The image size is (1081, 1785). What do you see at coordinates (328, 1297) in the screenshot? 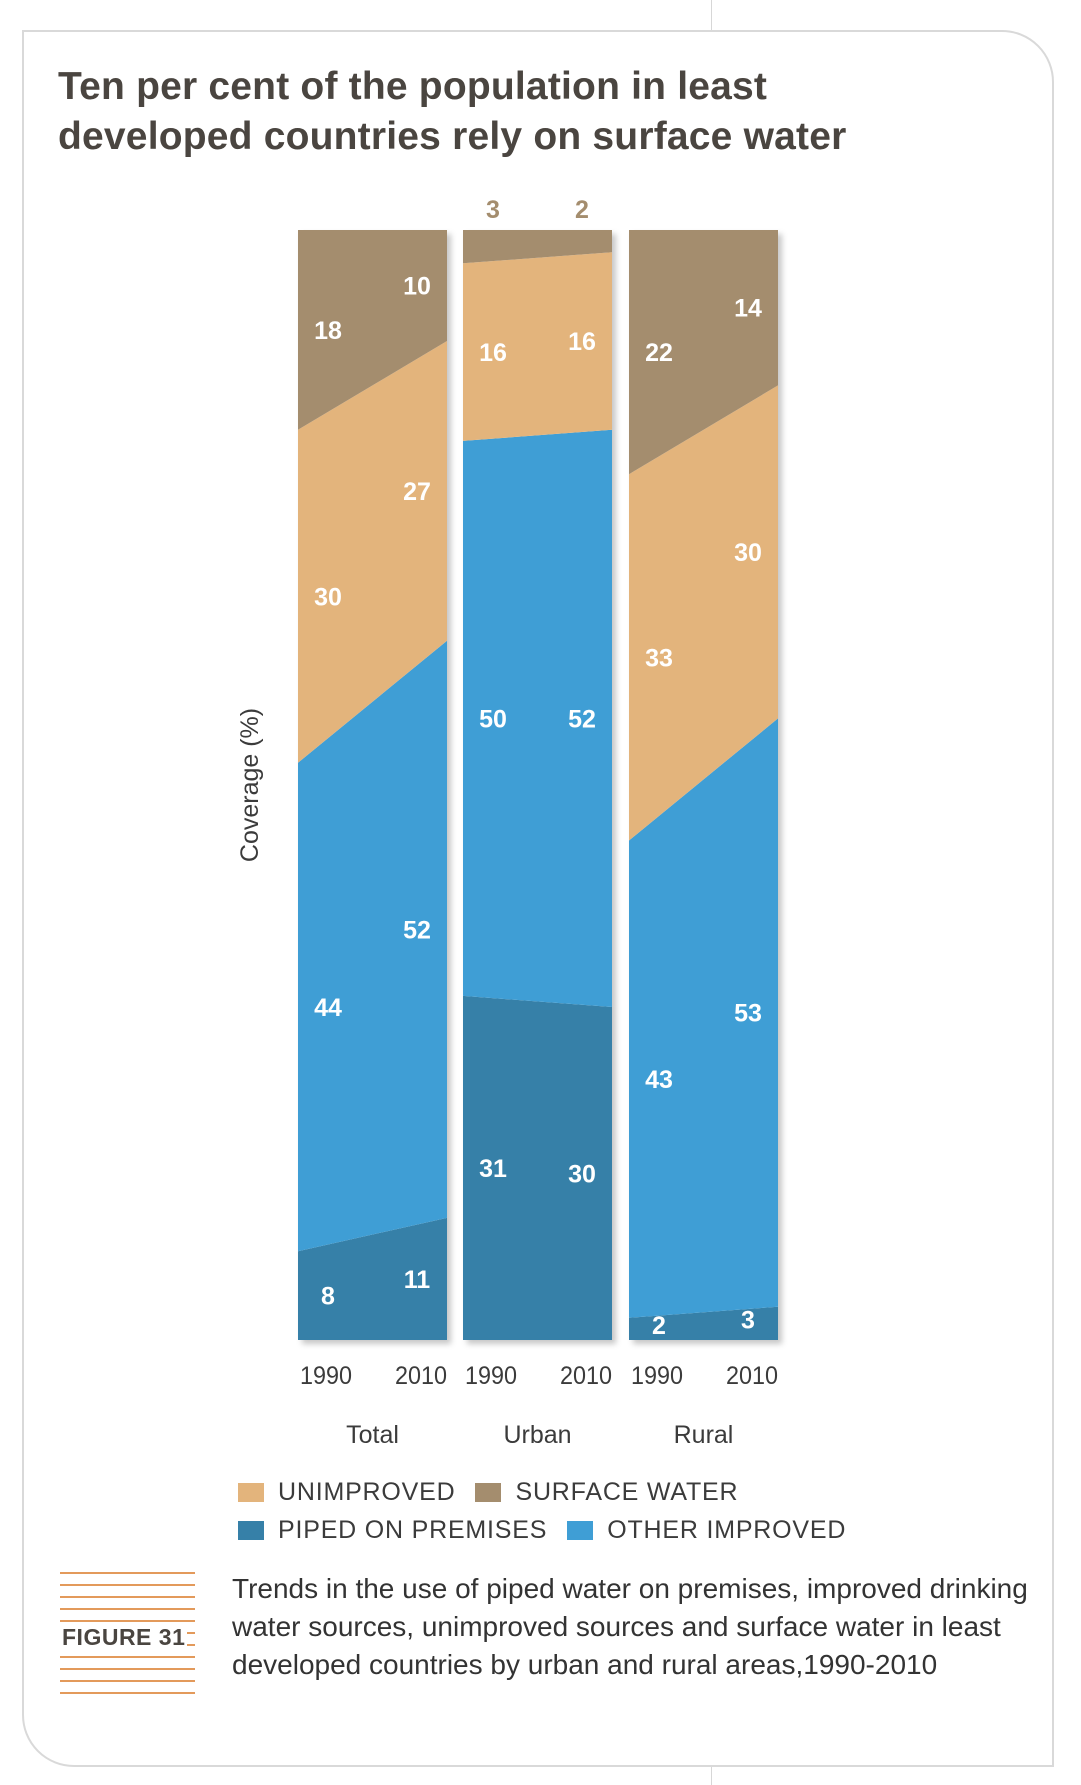
I see `value-label-total-1990-piped: 8` at bounding box center [328, 1297].